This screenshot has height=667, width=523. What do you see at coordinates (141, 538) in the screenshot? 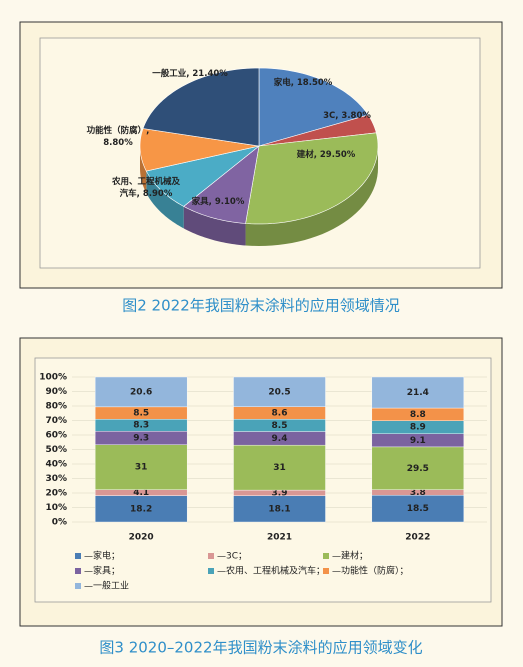
I see `x-tick-label: 2020` at bounding box center [141, 538].